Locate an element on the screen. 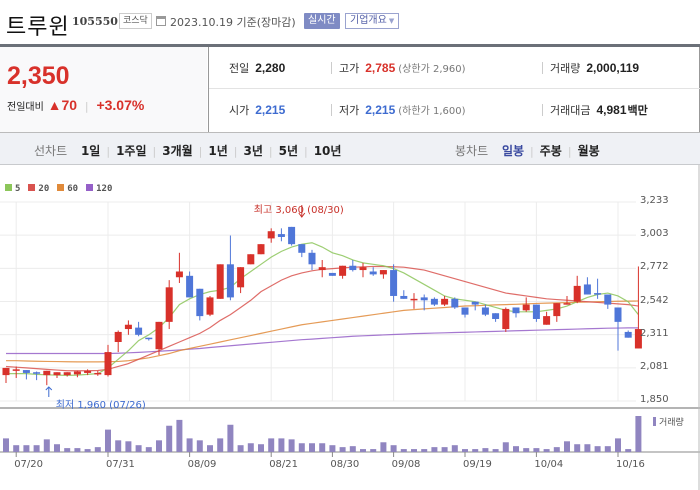 This screenshot has width=700, height=490. x-tick-label: 09/08 is located at coordinates (406, 464).